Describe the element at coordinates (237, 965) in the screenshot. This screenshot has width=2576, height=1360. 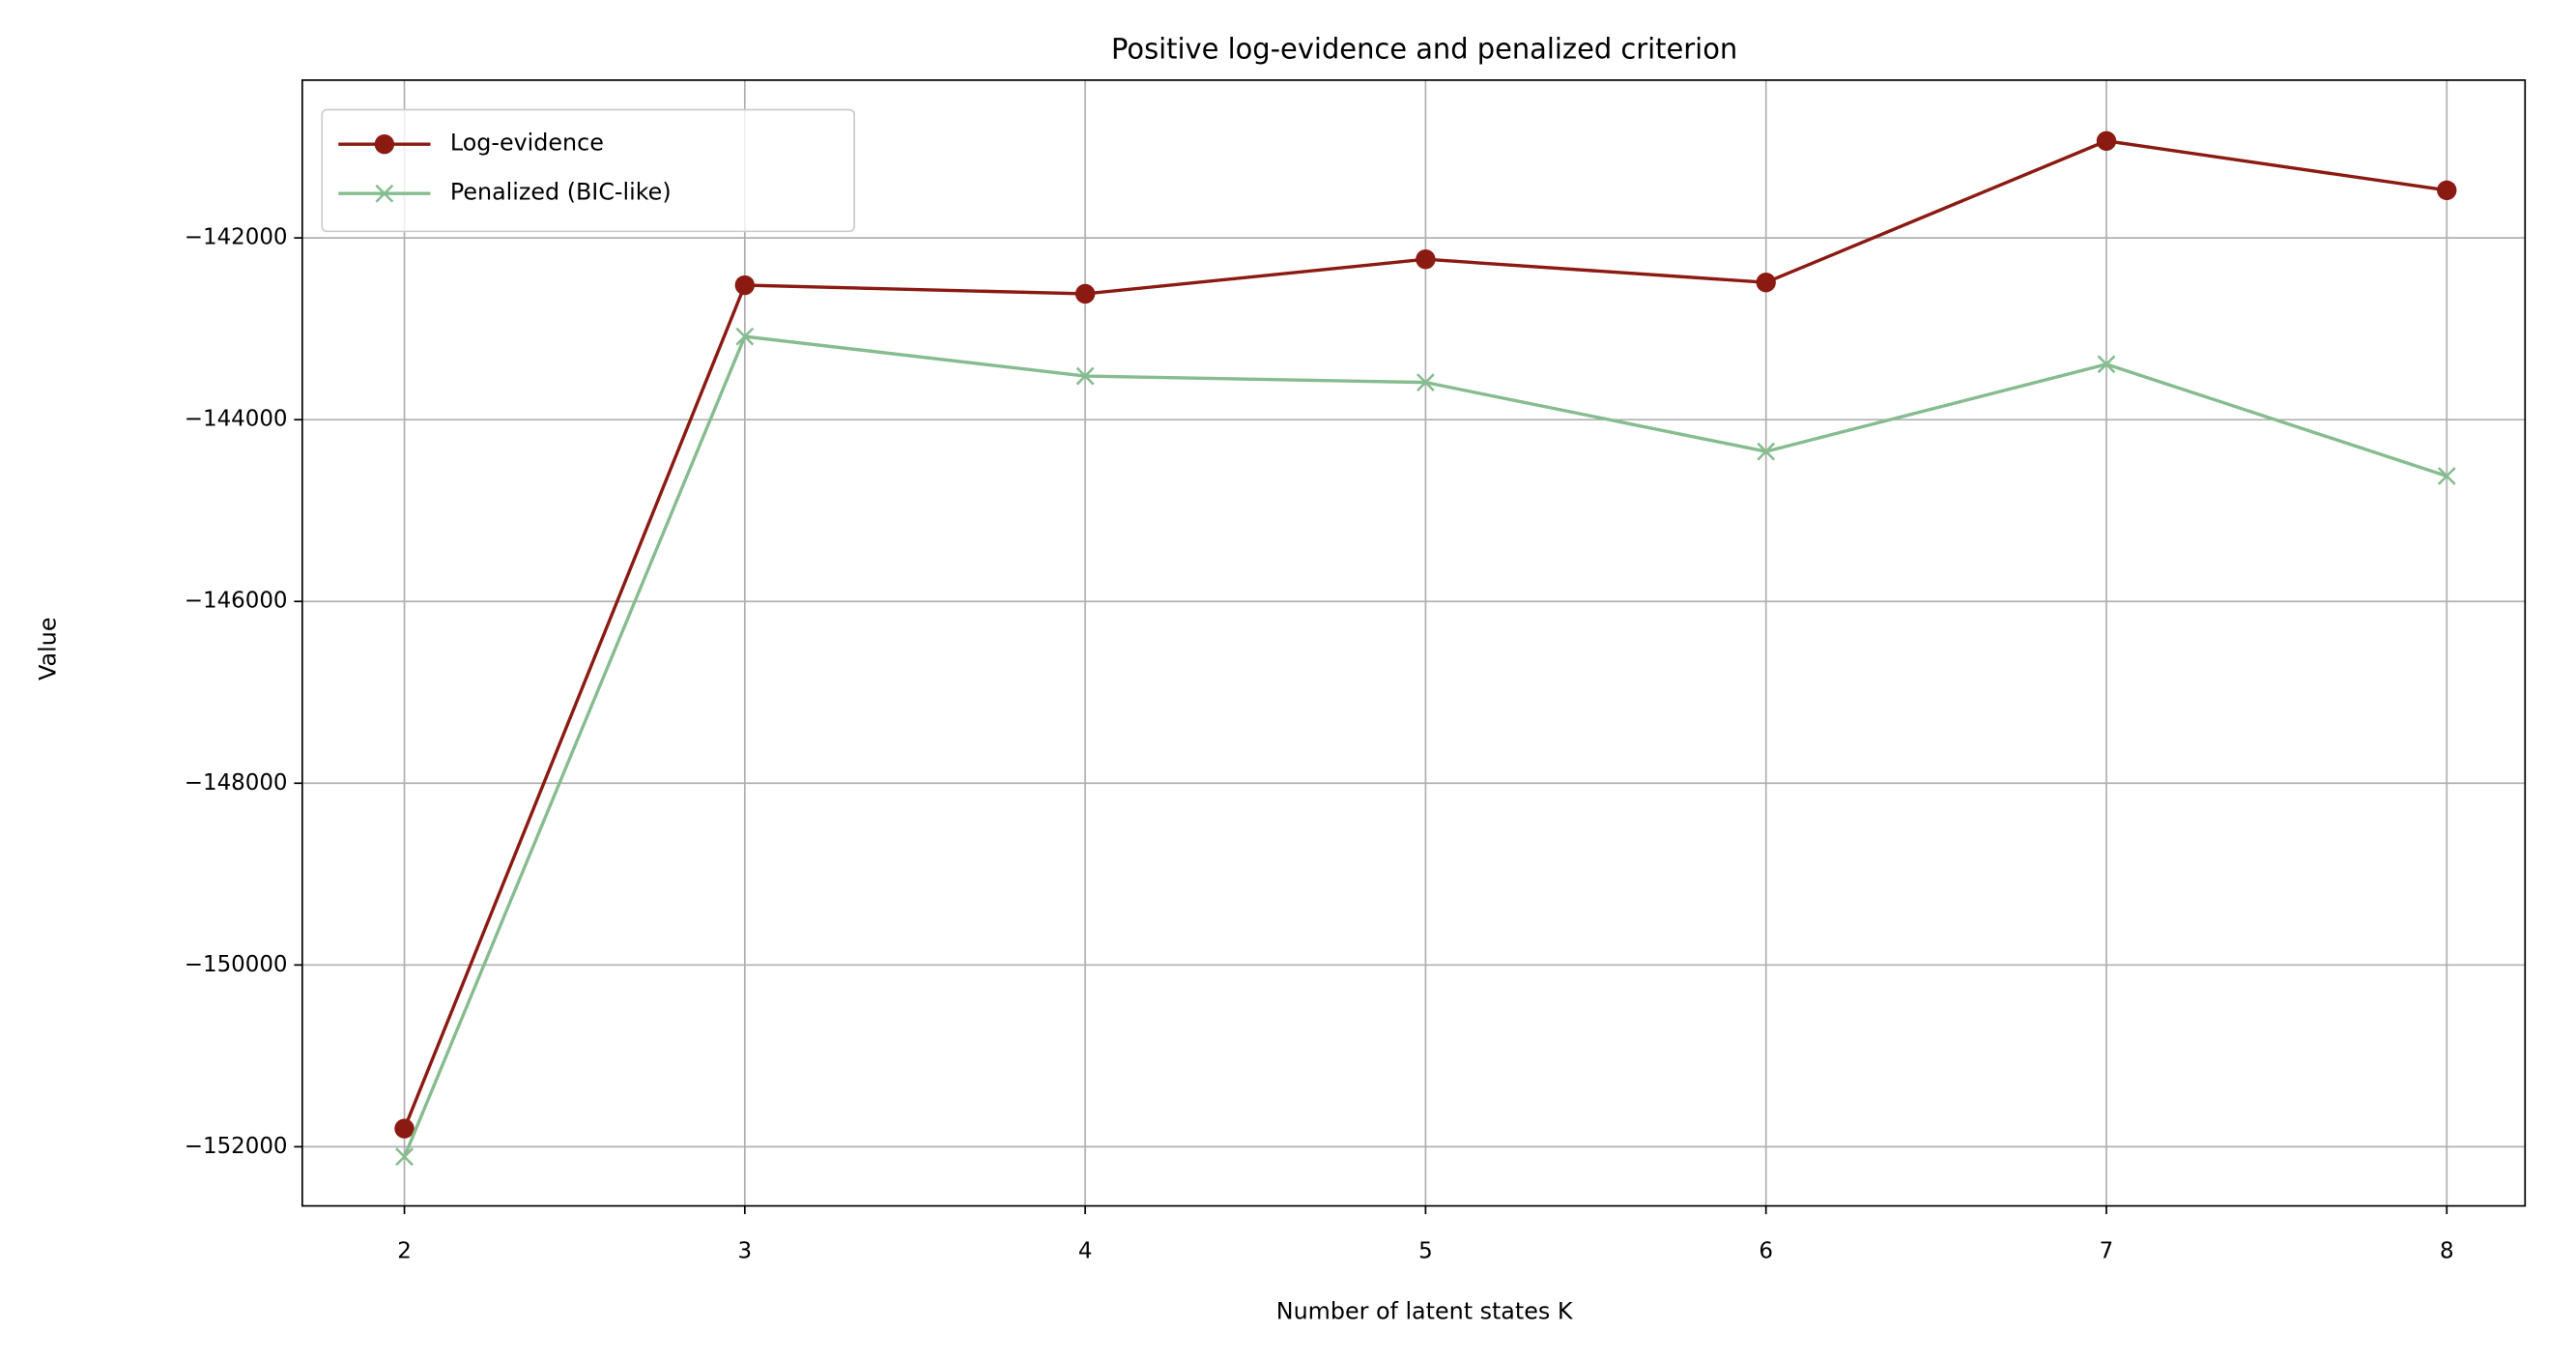
I see `y-tick-label: −150000` at that location.